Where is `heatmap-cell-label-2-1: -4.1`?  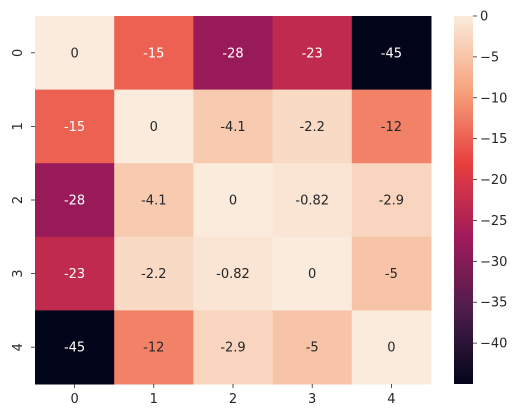
heatmap-cell-label-2-1: -4.1 is located at coordinates (153, 201).